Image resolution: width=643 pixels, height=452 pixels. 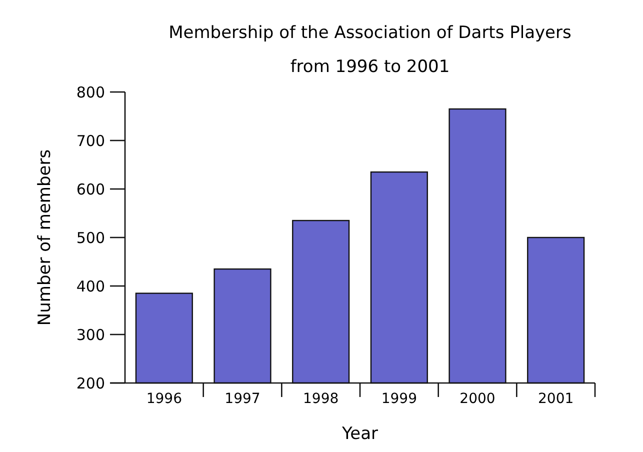 I want to click on y-tick-label: 400, so click(x=90, y=286).